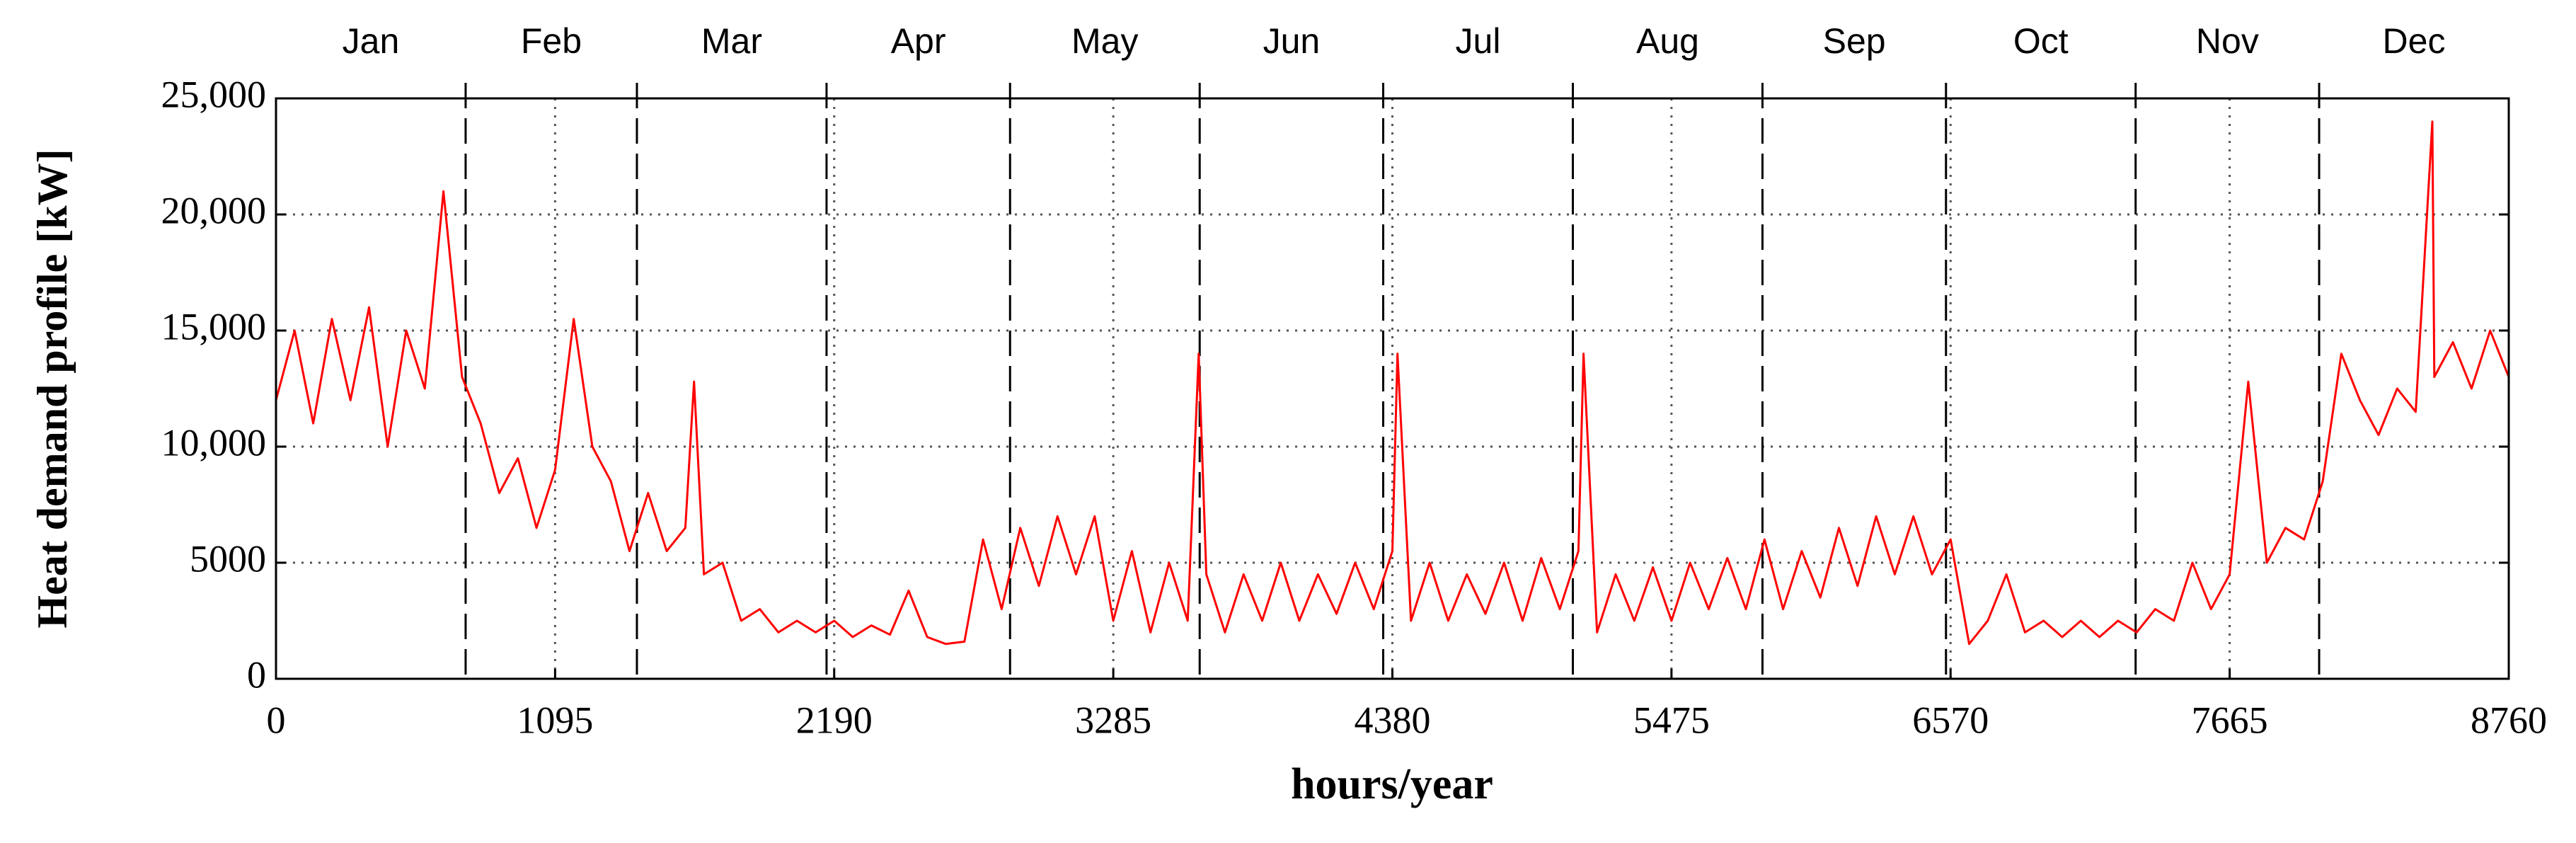  I want to click on x-tick-label: 4380, so click(1393, 720).